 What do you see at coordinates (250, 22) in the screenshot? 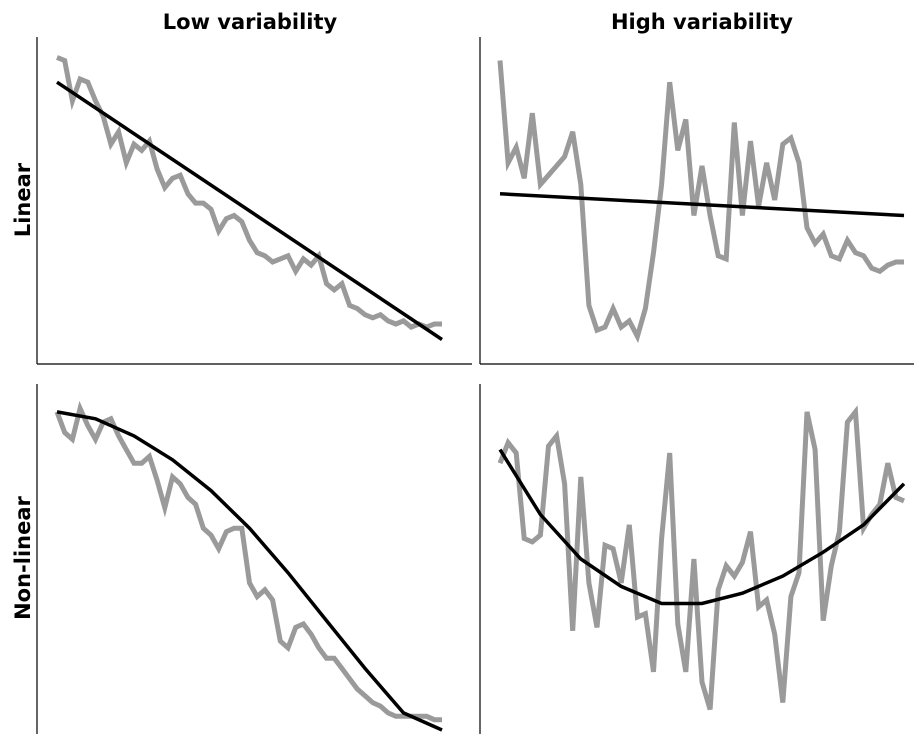
I see `column-title-low-variability: Low variability` at bounding box center [250, 22].